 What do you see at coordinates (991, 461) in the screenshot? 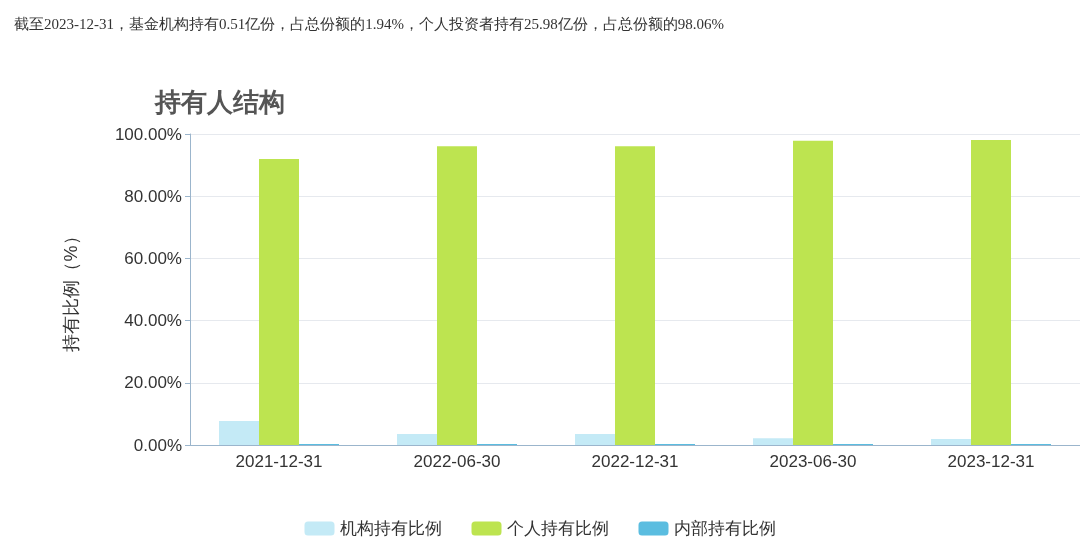
I see `x-tick-label: 2023-12-31` at bounding box center [991, 461].